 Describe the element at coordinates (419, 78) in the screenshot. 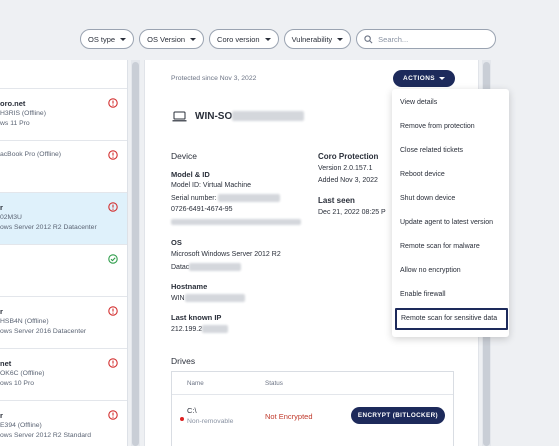

I see `actions-button-label: ACTIONS` at that location.